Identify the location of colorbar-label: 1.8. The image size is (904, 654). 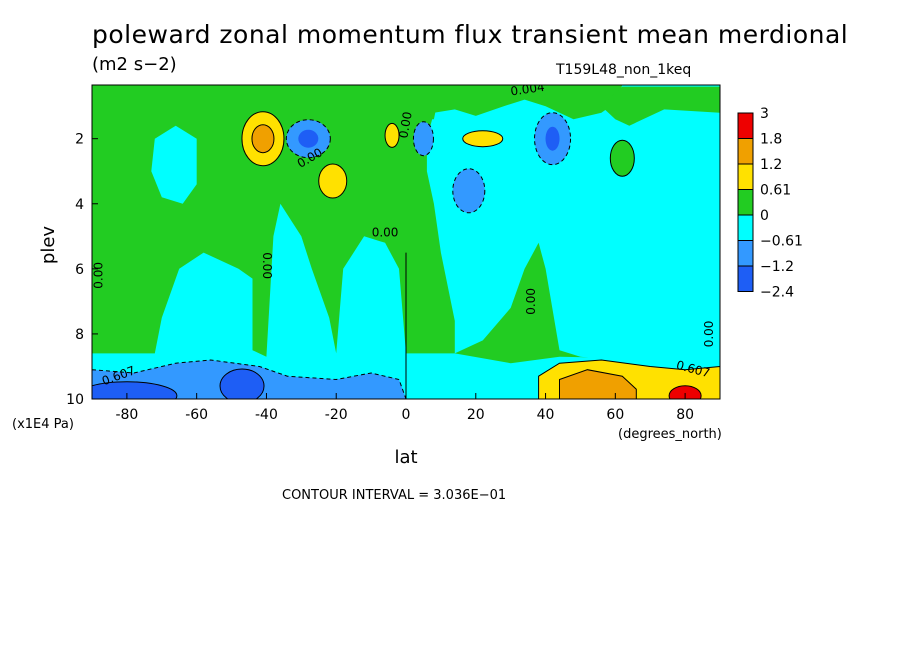
(771, 140).